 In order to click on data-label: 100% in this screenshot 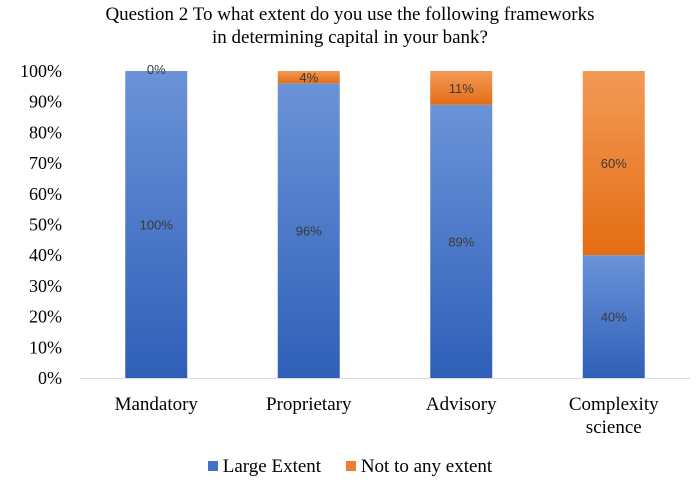, I will do `click(157, 225)`.